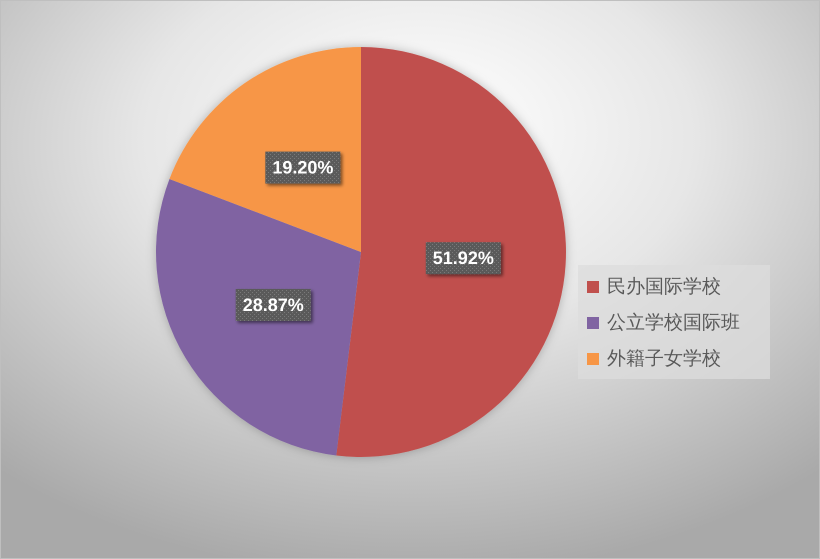 The image size is (820, 559). I want to click on data-label: 19.20%, so click(303, 168).